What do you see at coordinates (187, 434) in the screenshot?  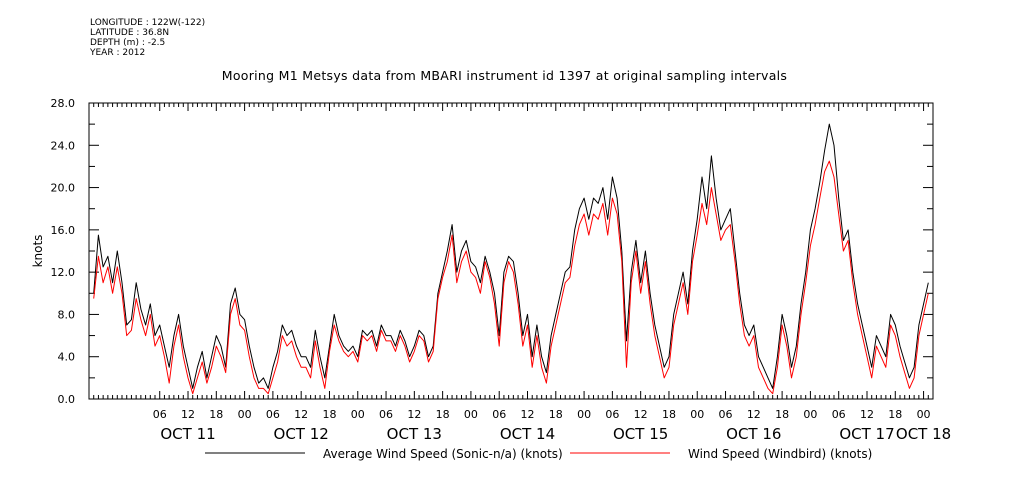 I see `x-day-label: OCT 11` at bounding box center [187, 434].